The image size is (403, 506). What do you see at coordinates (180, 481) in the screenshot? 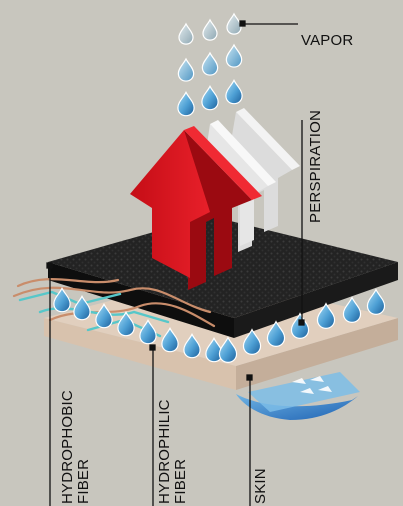
I see `hydrophilic-label-line2: FIBER` at bounding box center [180, 481].